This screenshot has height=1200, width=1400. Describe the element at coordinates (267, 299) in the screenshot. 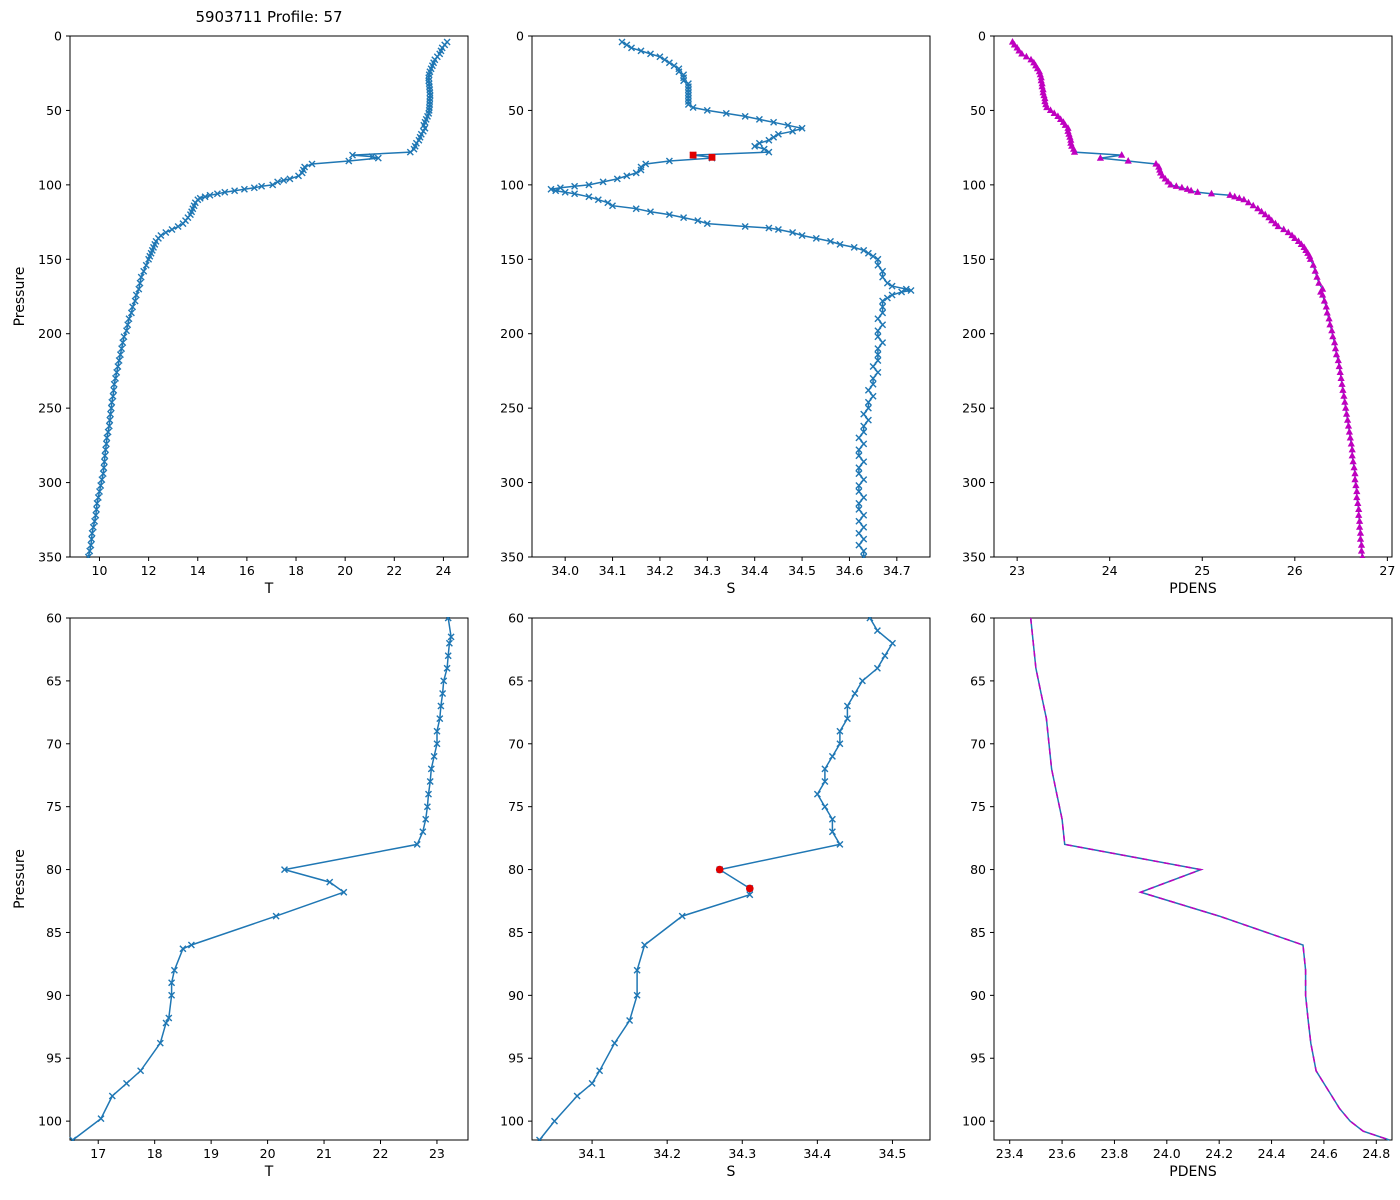

I see `temperature-line` at that location.